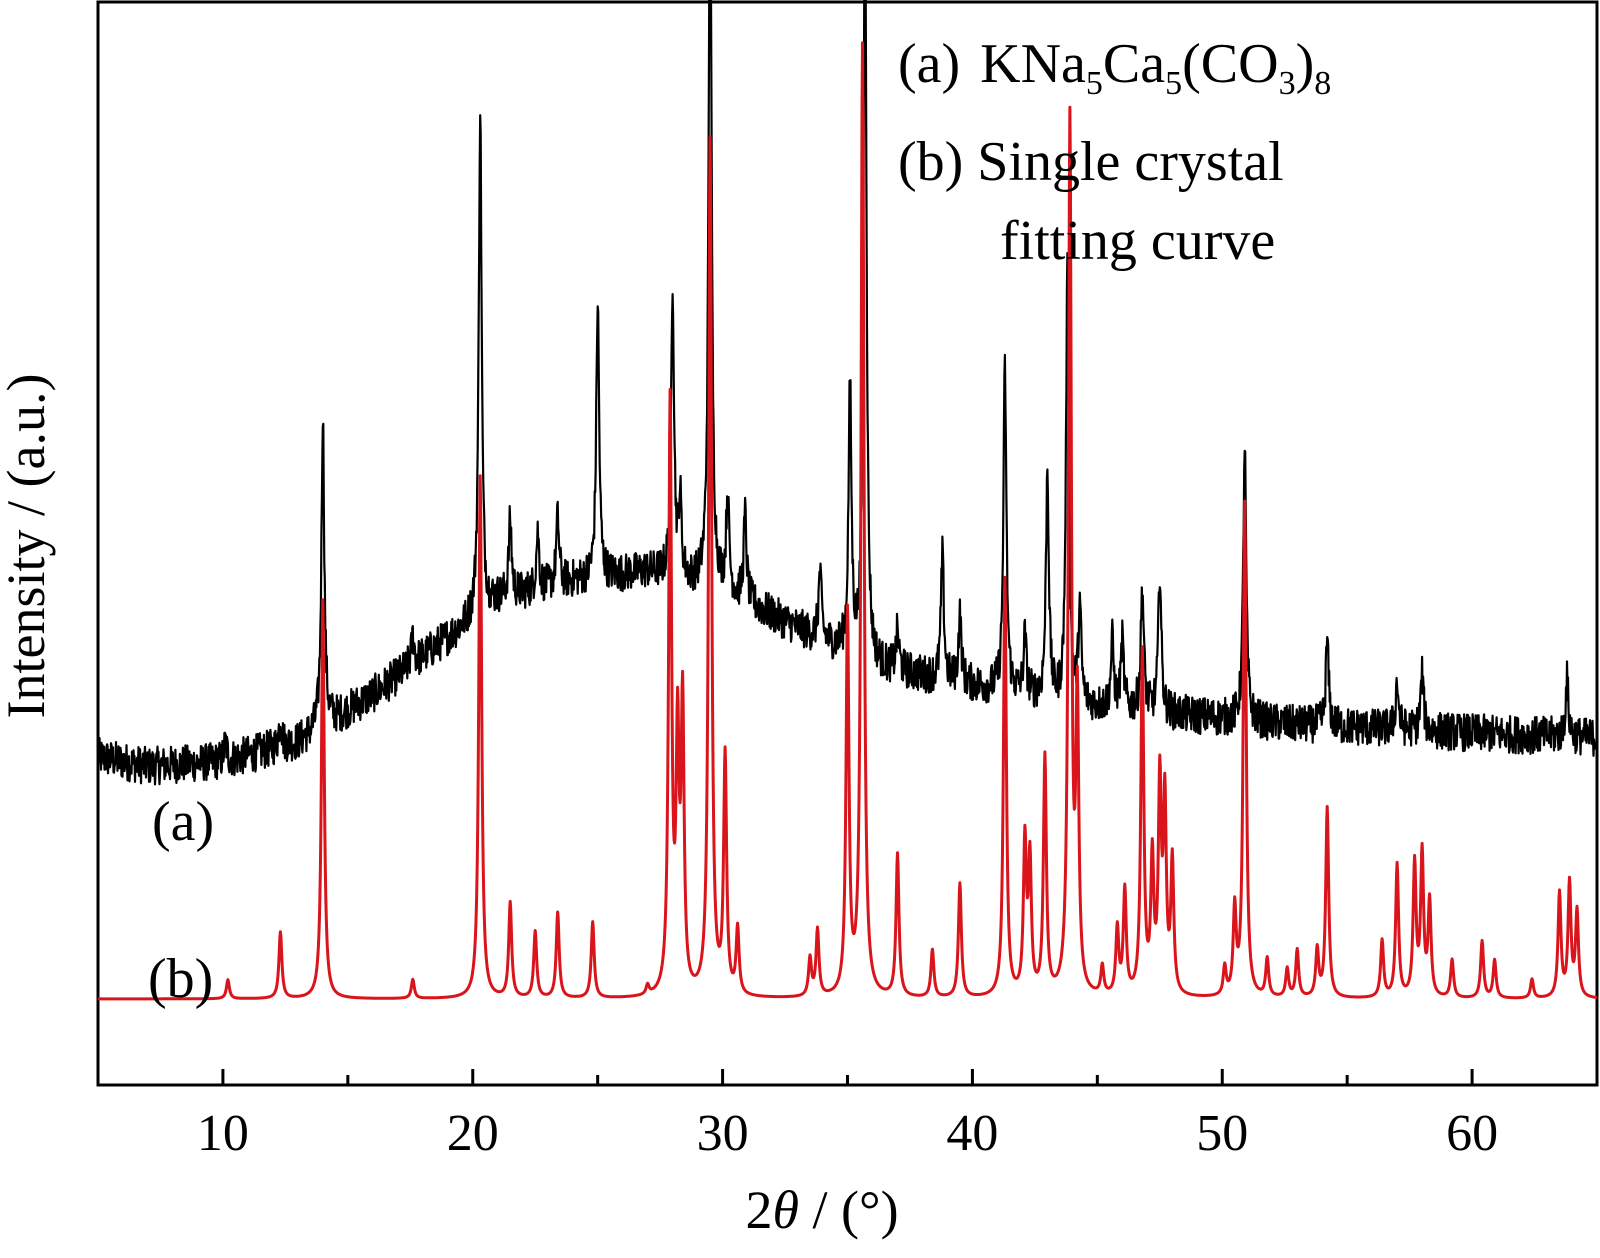  Describe the element at coordinates (972, 1133) in the screenshot. I see `x-tick-label: 40` at that location.